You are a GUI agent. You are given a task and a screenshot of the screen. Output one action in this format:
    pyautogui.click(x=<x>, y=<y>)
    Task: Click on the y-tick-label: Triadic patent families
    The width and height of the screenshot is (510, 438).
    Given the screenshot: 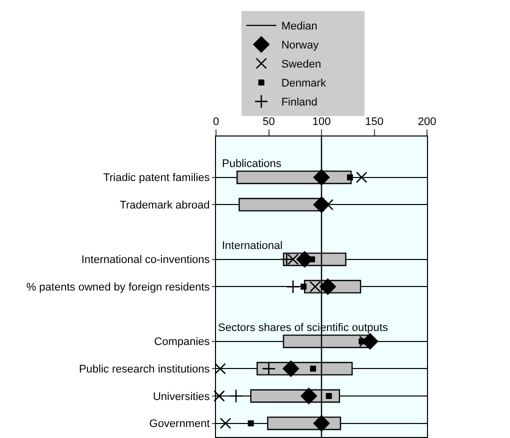 What is the action you would take?
    pyautogui.click(x=156, y=178)
    